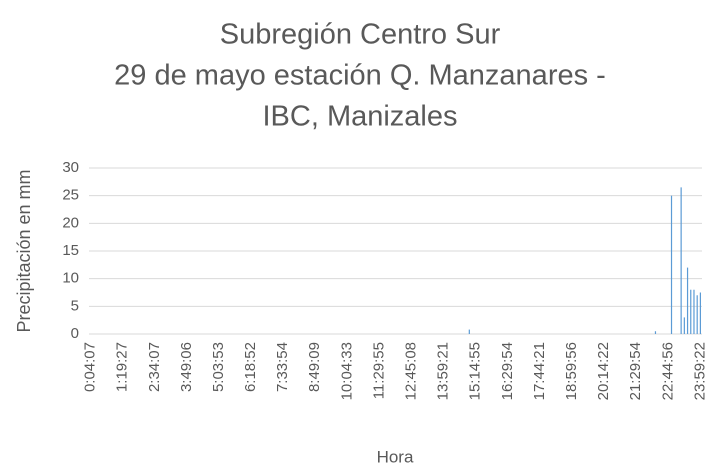  What do you see at coordinates (75, 333) in the screenshot?
I see `y-tick-label: 0` at bounding box center [75, 333].